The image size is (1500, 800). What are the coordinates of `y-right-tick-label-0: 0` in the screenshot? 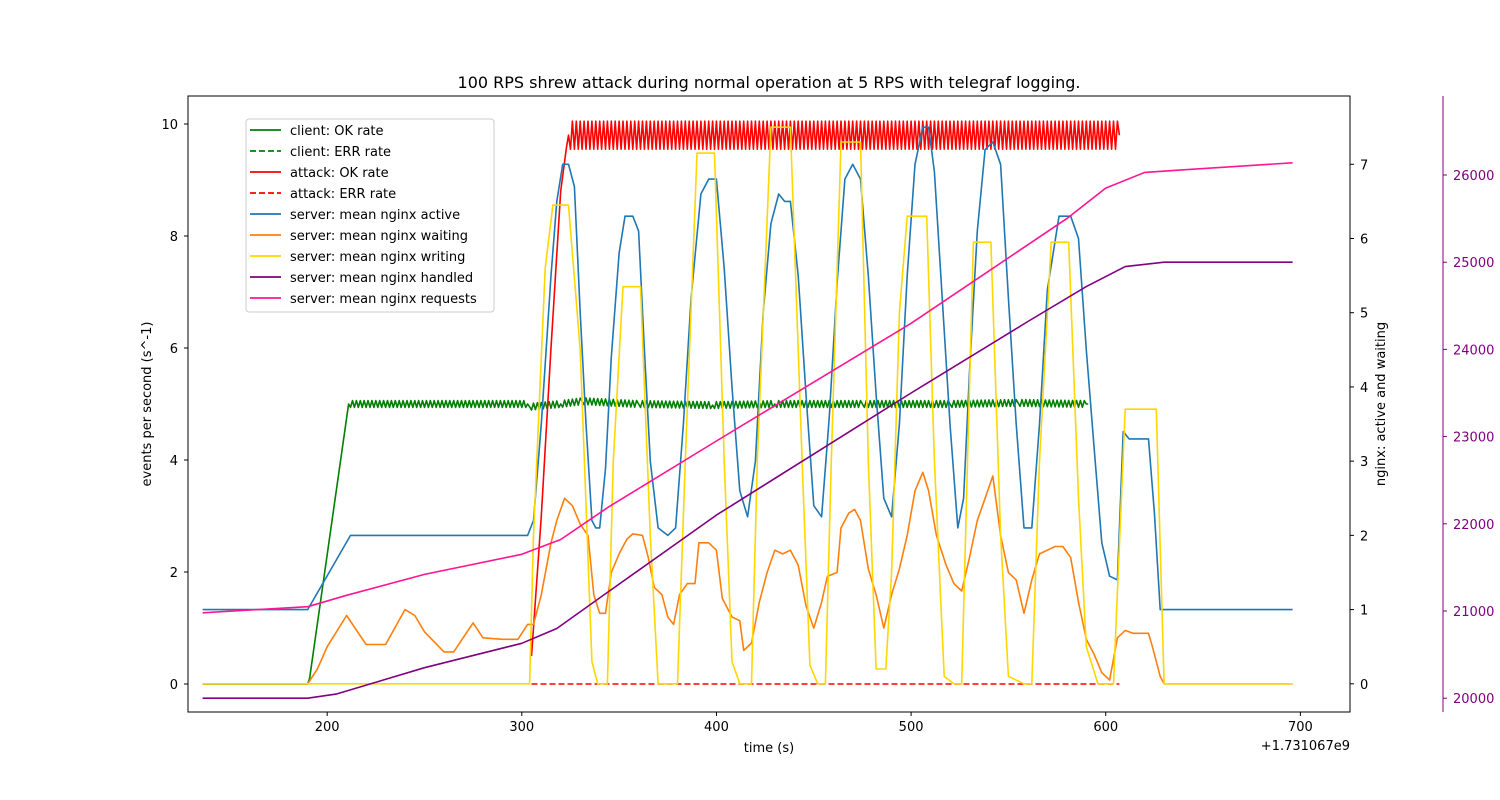 It's located at (1364, 685).